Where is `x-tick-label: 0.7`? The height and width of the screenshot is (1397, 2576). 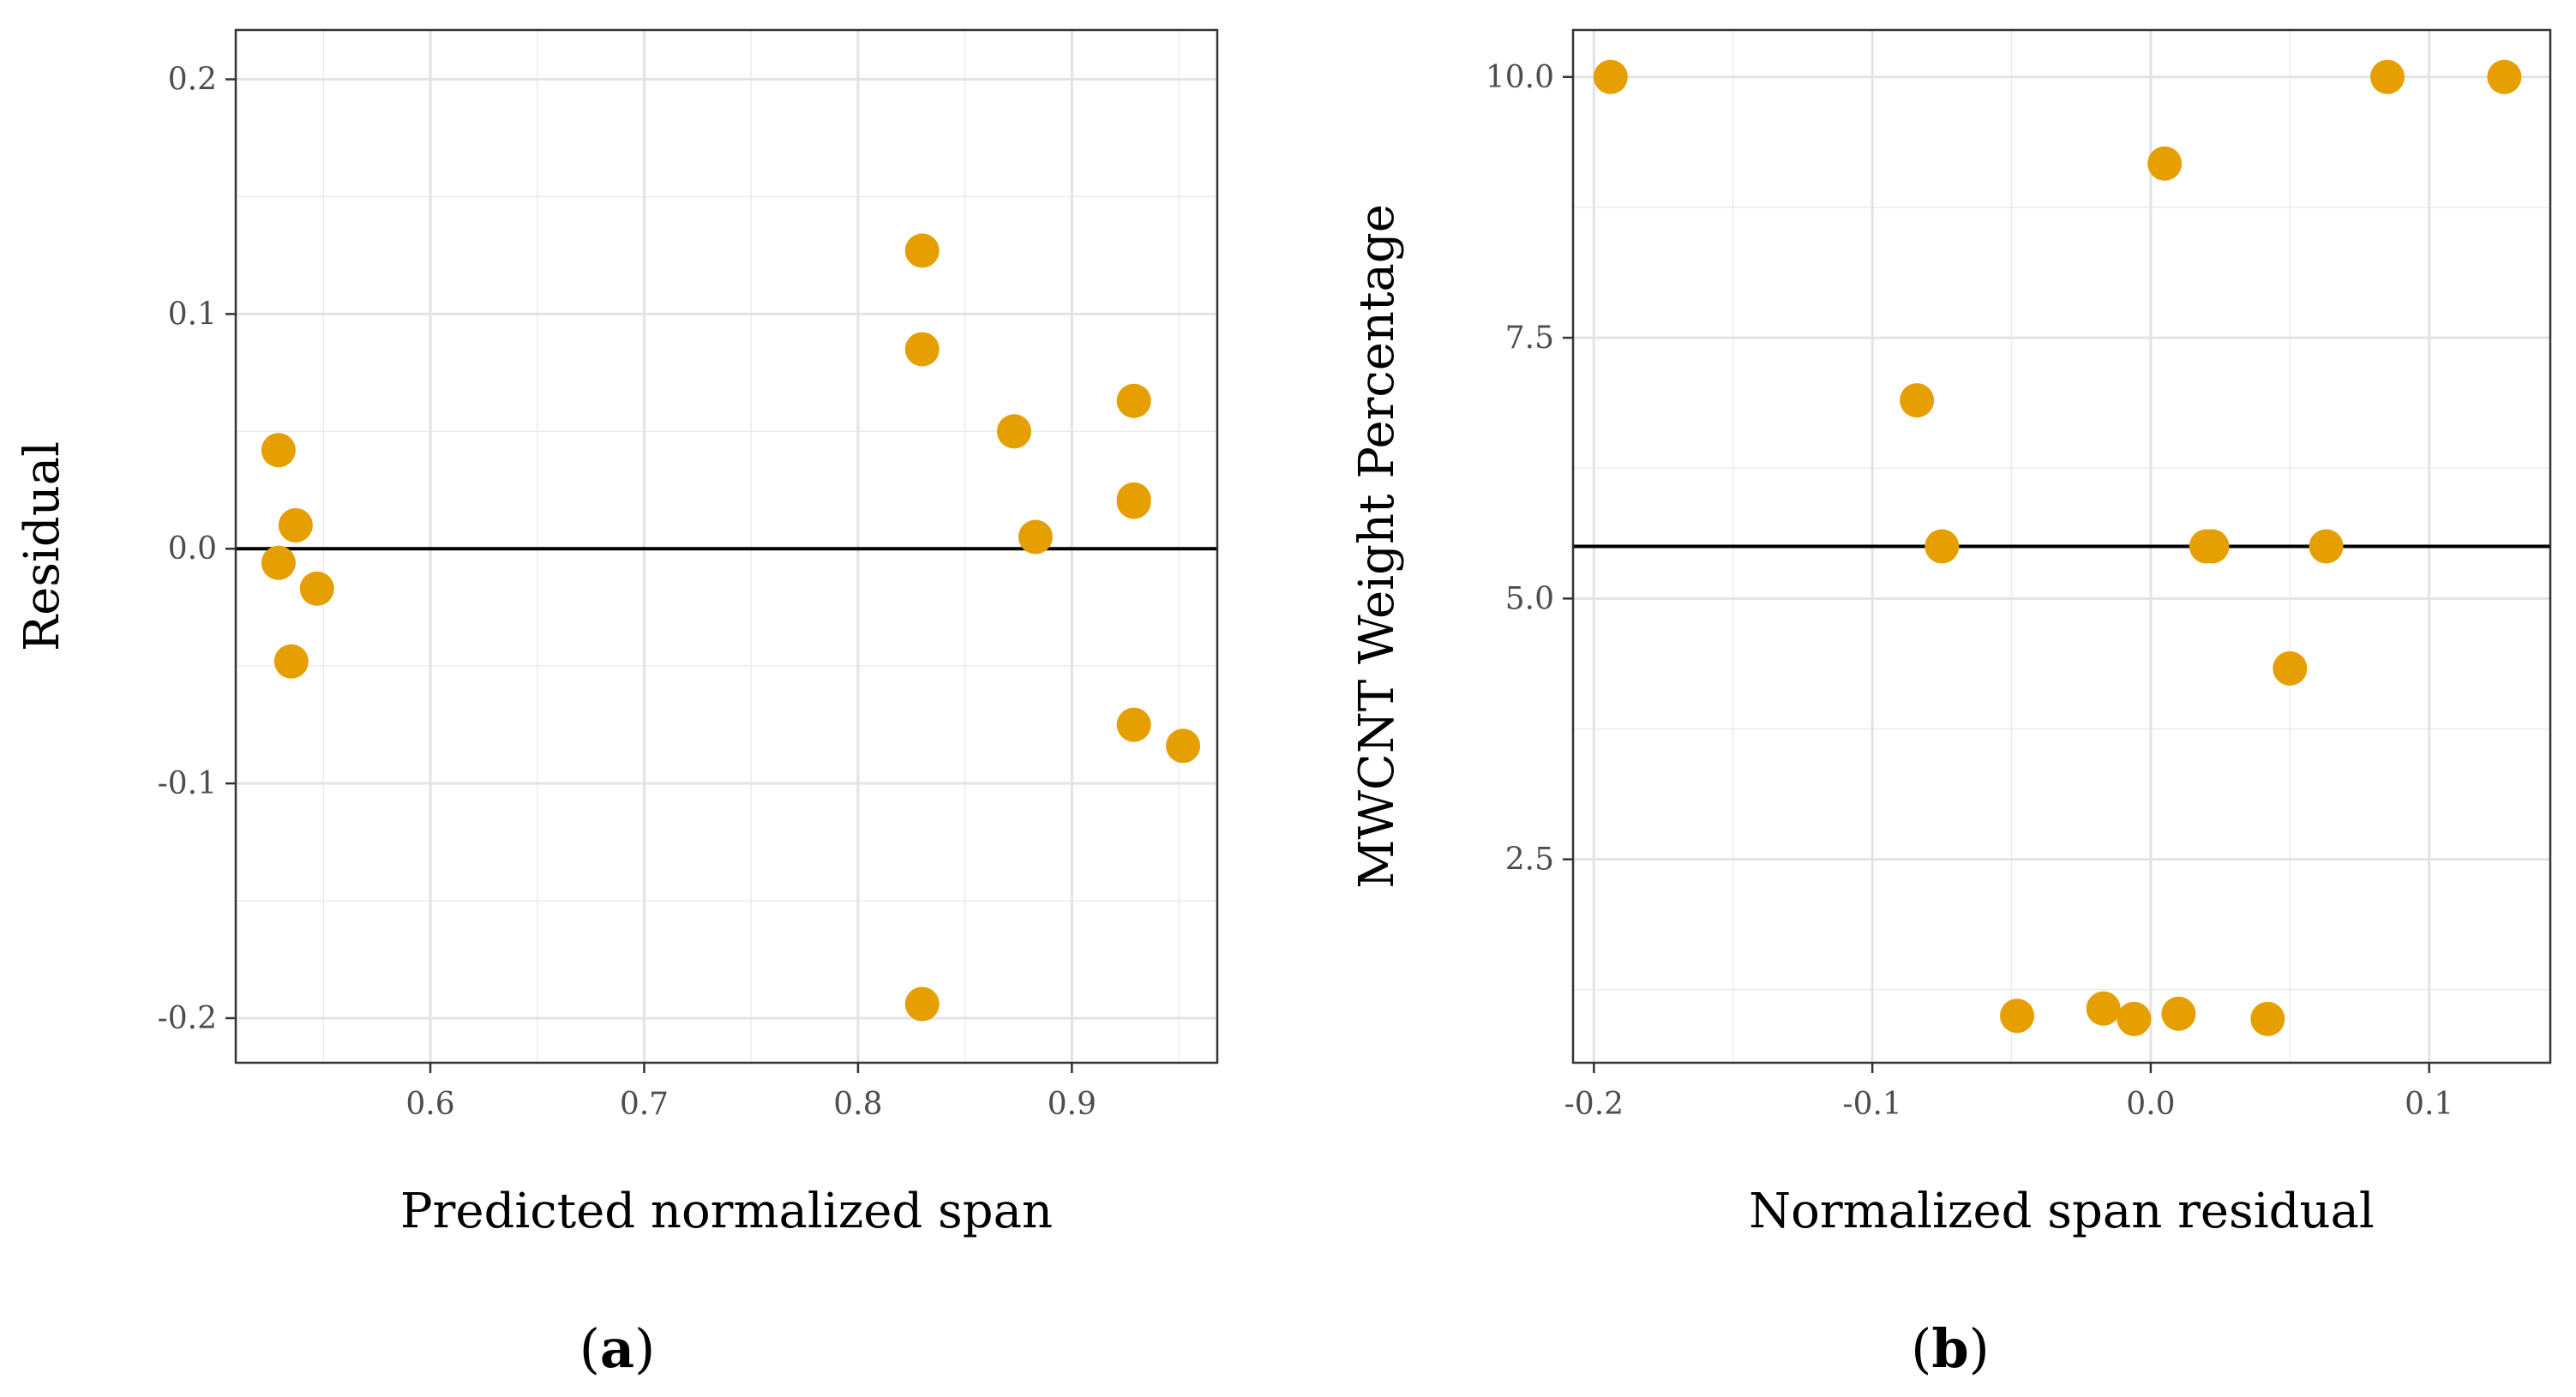
x-tick-label: 0.7 is located at coordinates (644, 1105).